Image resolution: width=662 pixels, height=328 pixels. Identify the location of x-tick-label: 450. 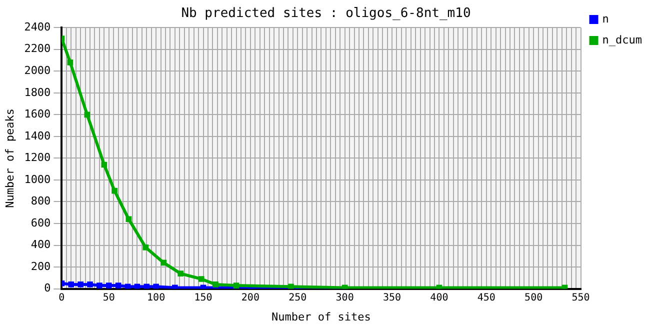
(486, 298).